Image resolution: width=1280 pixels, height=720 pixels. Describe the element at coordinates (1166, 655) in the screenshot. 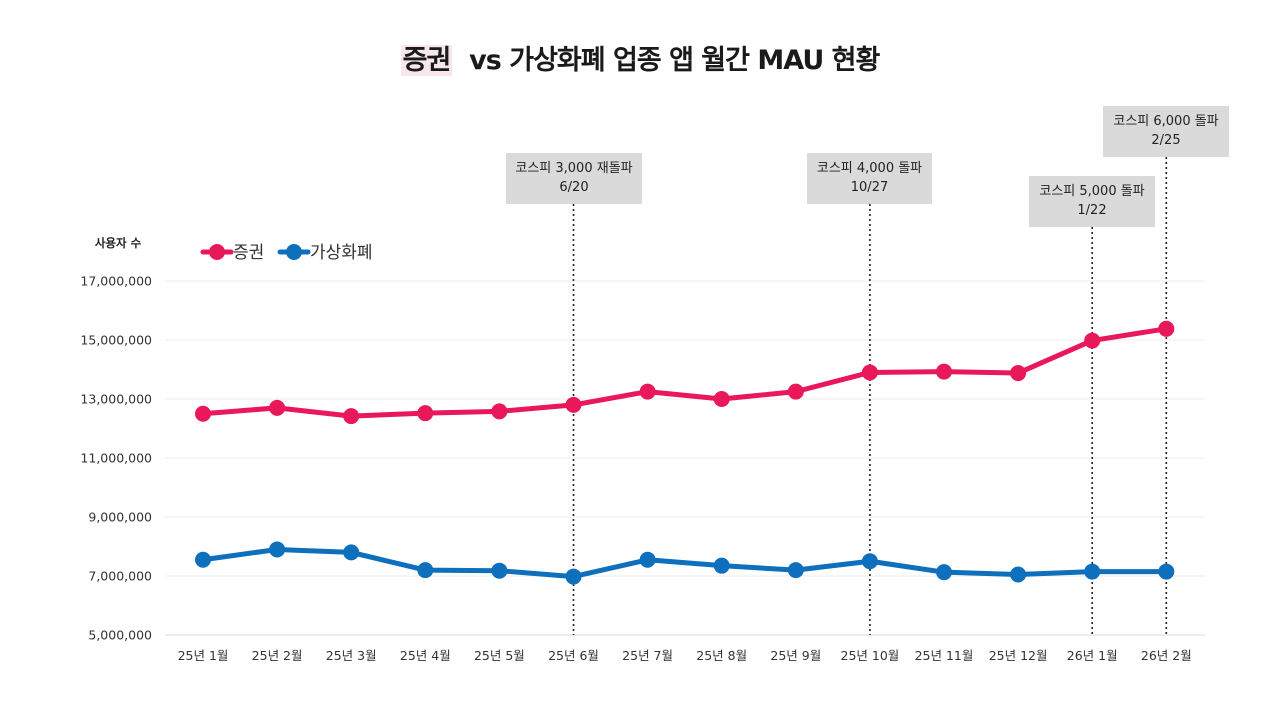

I see `x-tick-label: 26년 2월` at that location.